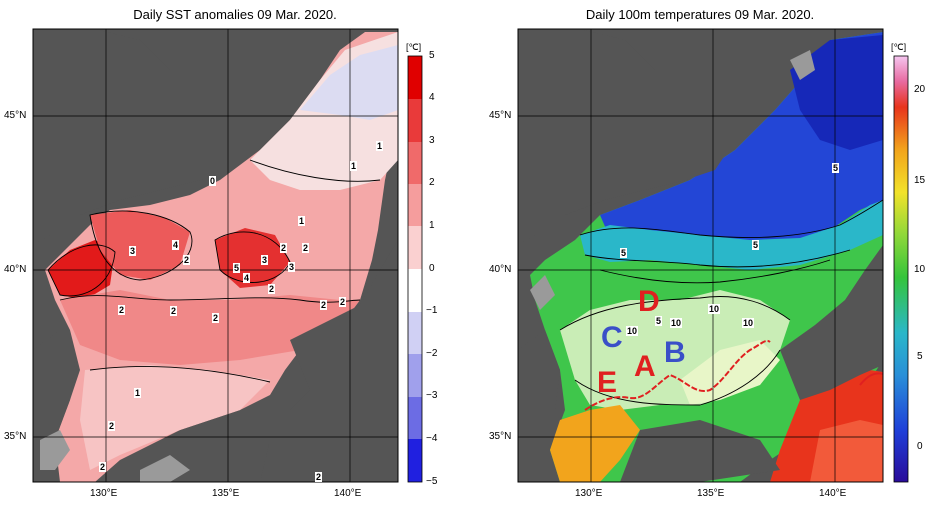 Image resolution: width=933 pixels, height=526 pixels. I want to click on right-cb-20: 20, so click(920, 89).